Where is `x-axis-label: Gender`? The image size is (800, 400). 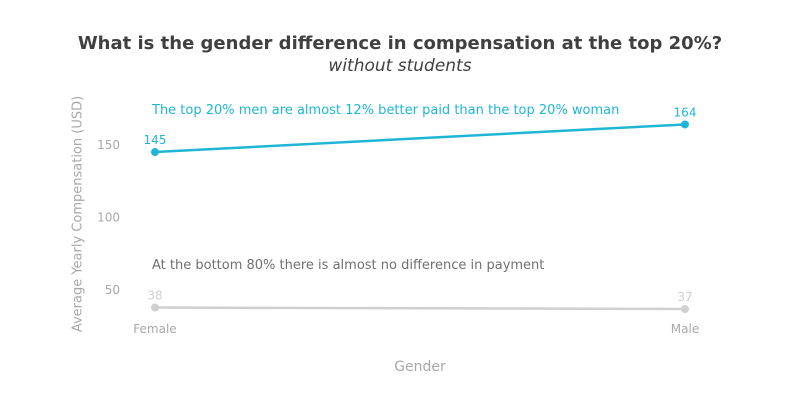 x-axis-label: Gender is located at coordinates (420, 367).